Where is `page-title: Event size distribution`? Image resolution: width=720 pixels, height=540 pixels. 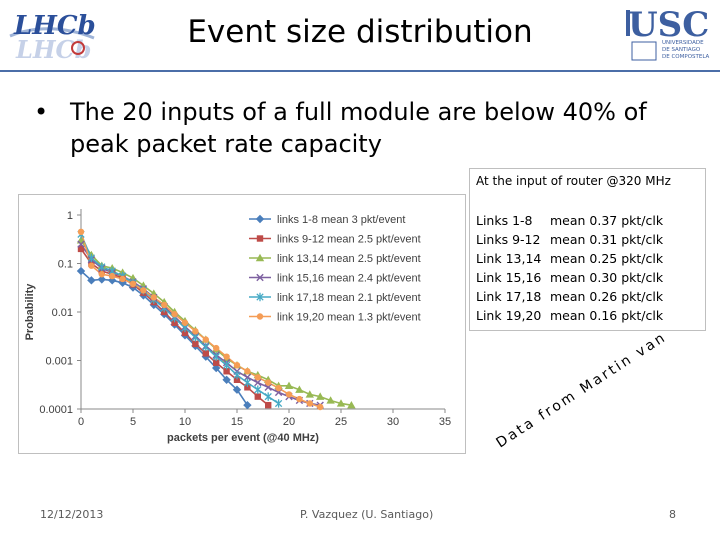
page-title: Event size distribution is located at coordinates (360, 32).